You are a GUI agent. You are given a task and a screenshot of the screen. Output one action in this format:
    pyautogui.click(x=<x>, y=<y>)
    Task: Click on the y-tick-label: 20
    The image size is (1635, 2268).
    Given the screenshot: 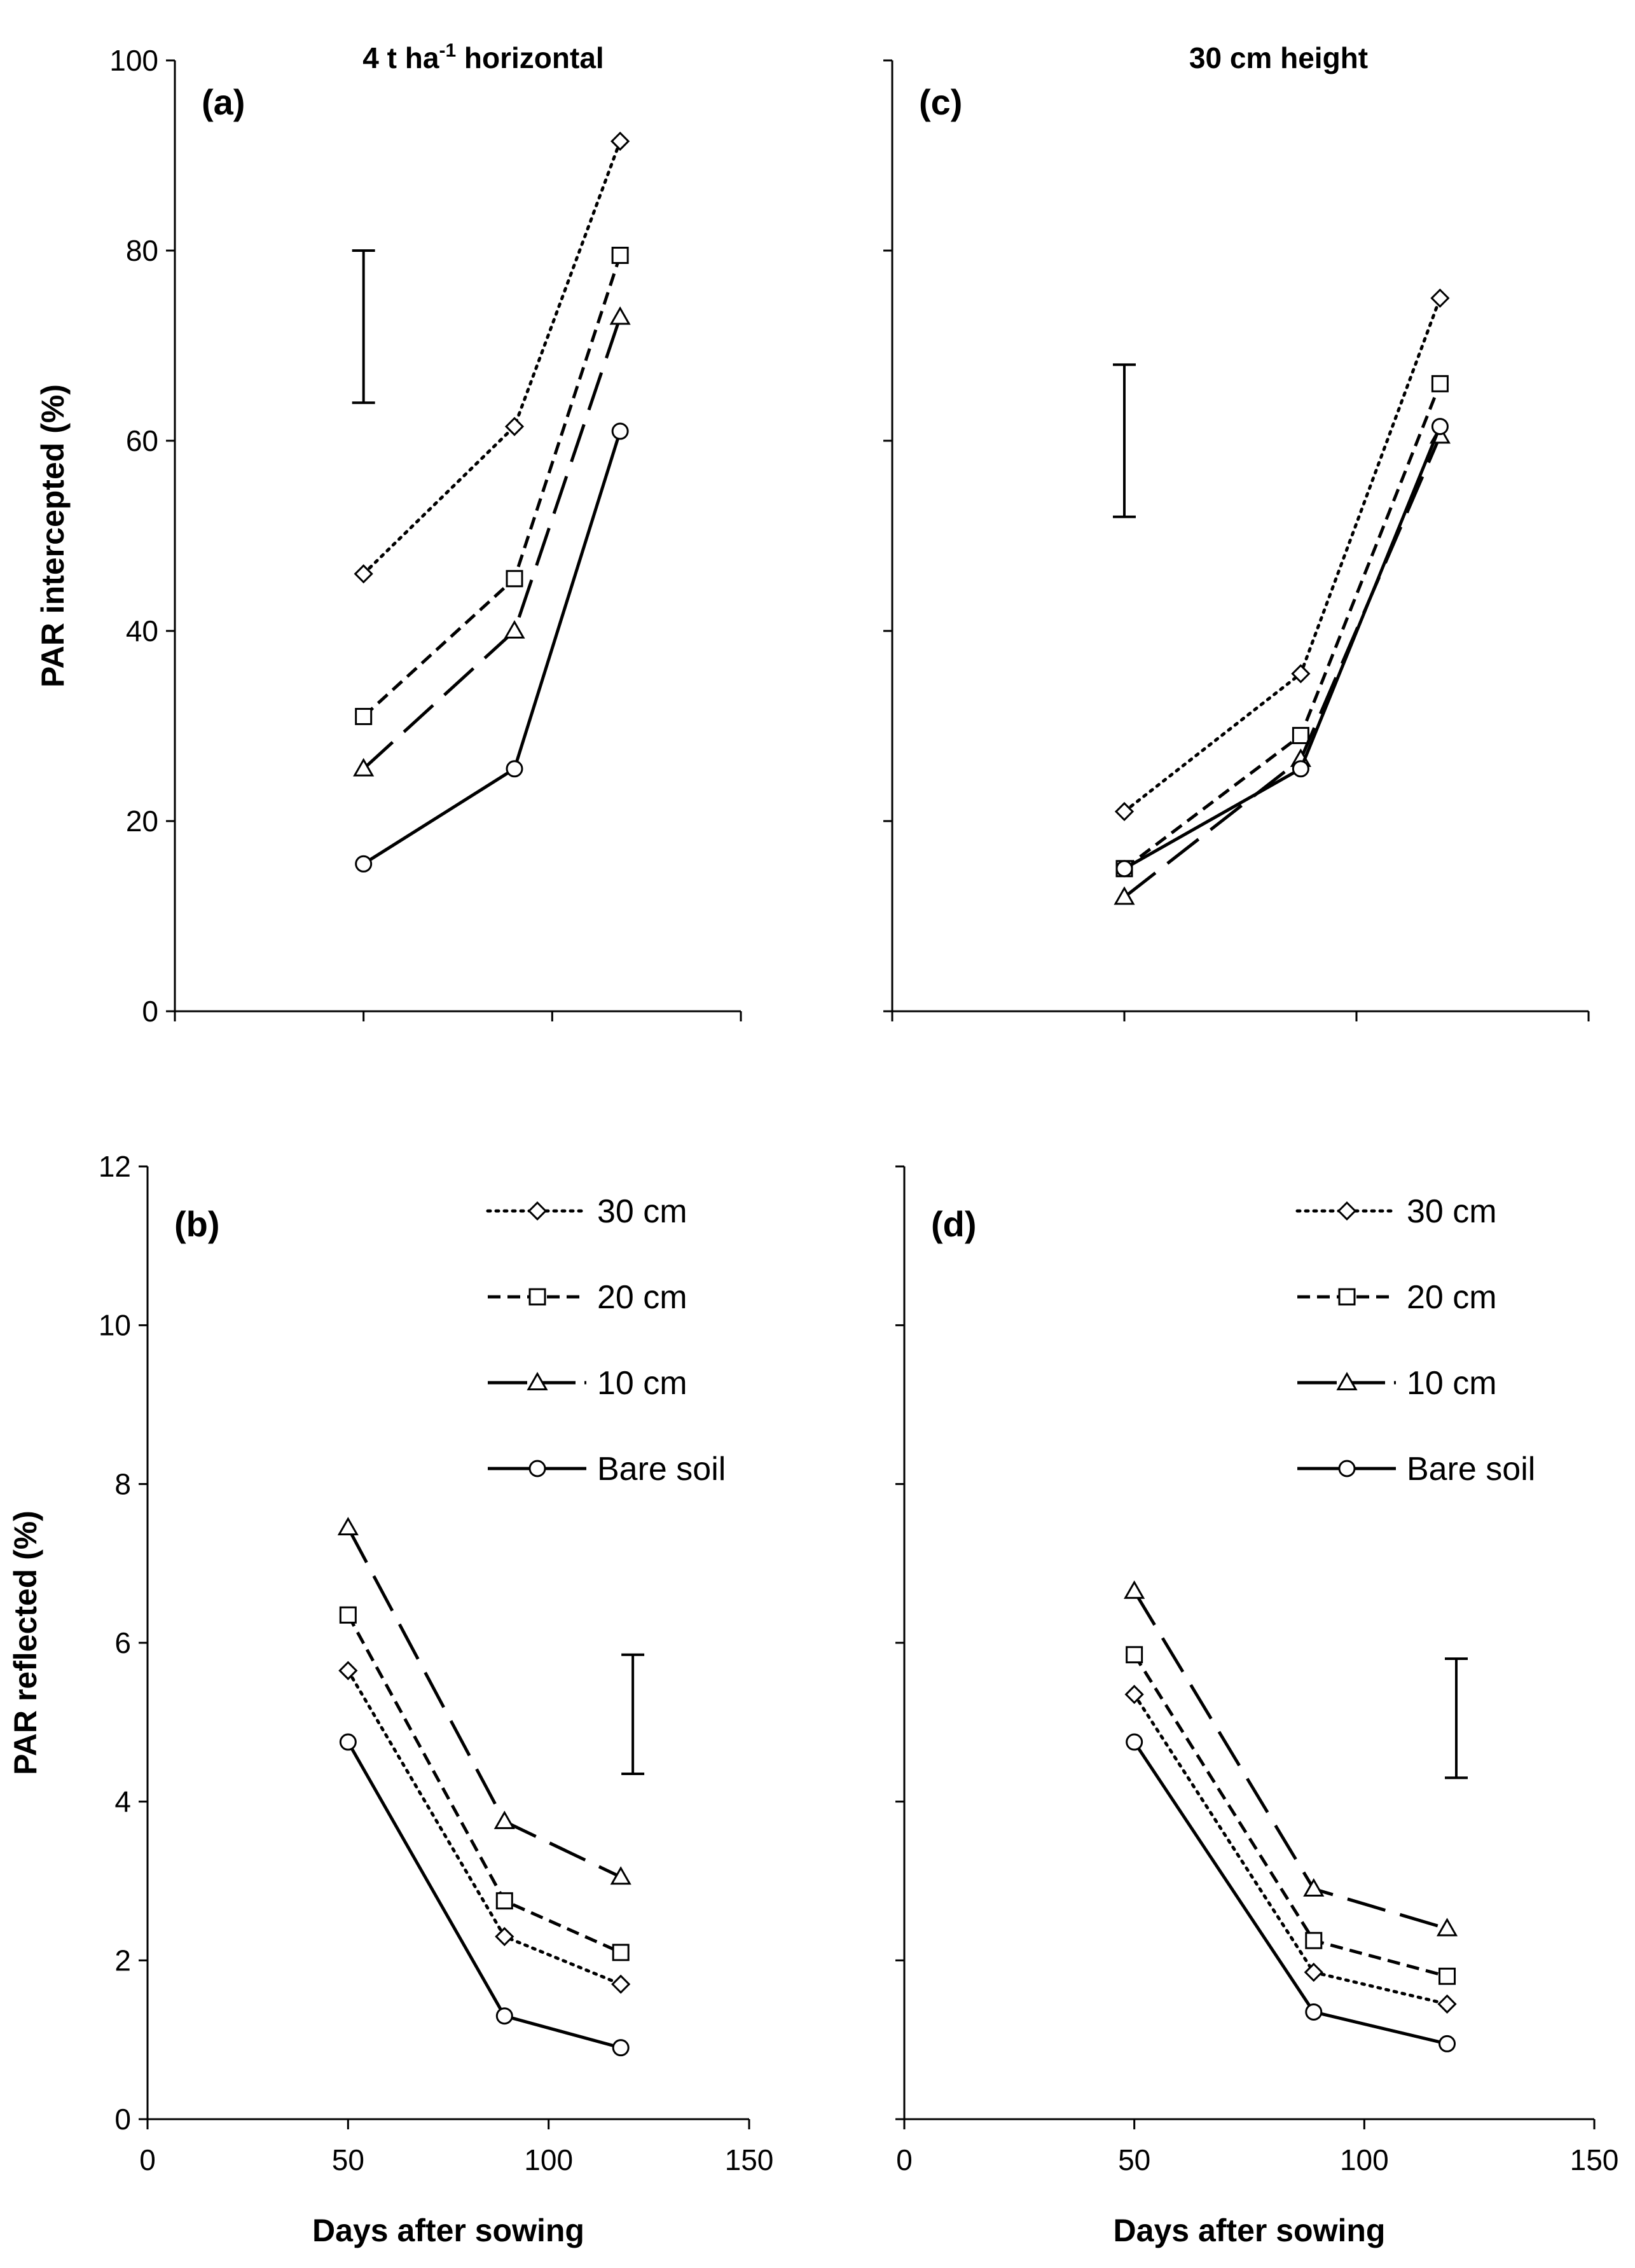 What is the action you would take?
    pyautogui.click(x=142, y=821)
    